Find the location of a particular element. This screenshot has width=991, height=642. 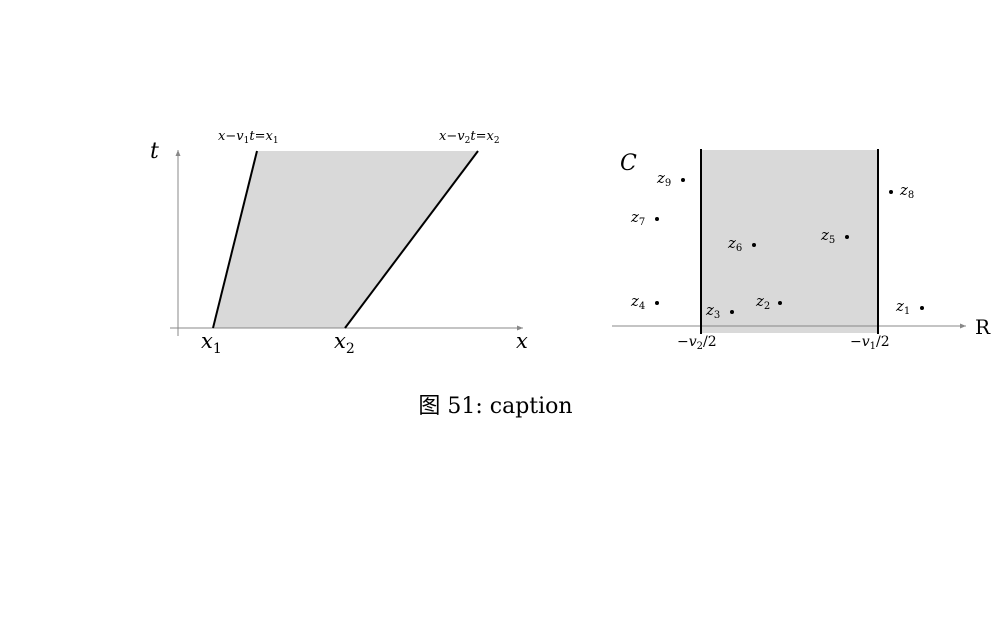

pole-z7: z7 is located at coordinates (644, 218).